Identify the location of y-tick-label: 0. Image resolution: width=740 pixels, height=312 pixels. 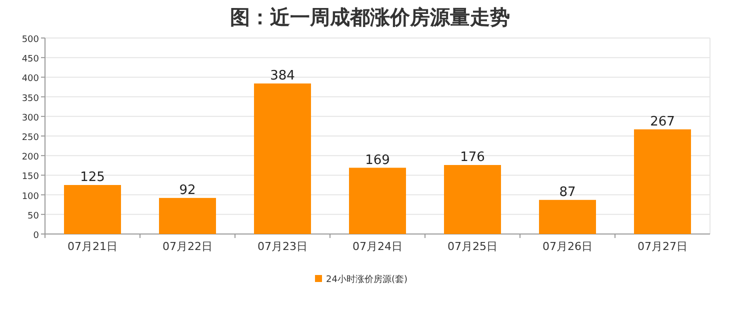
(36, 236).